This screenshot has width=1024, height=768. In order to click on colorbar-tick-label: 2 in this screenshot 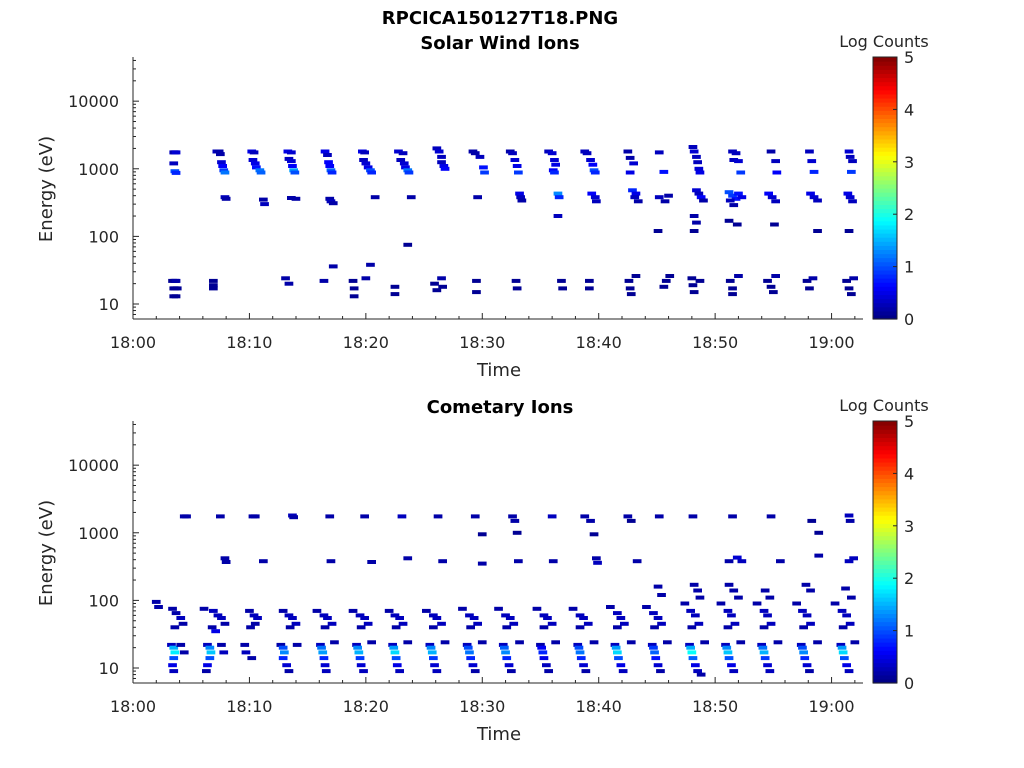, I will do `click(909, 214)`.